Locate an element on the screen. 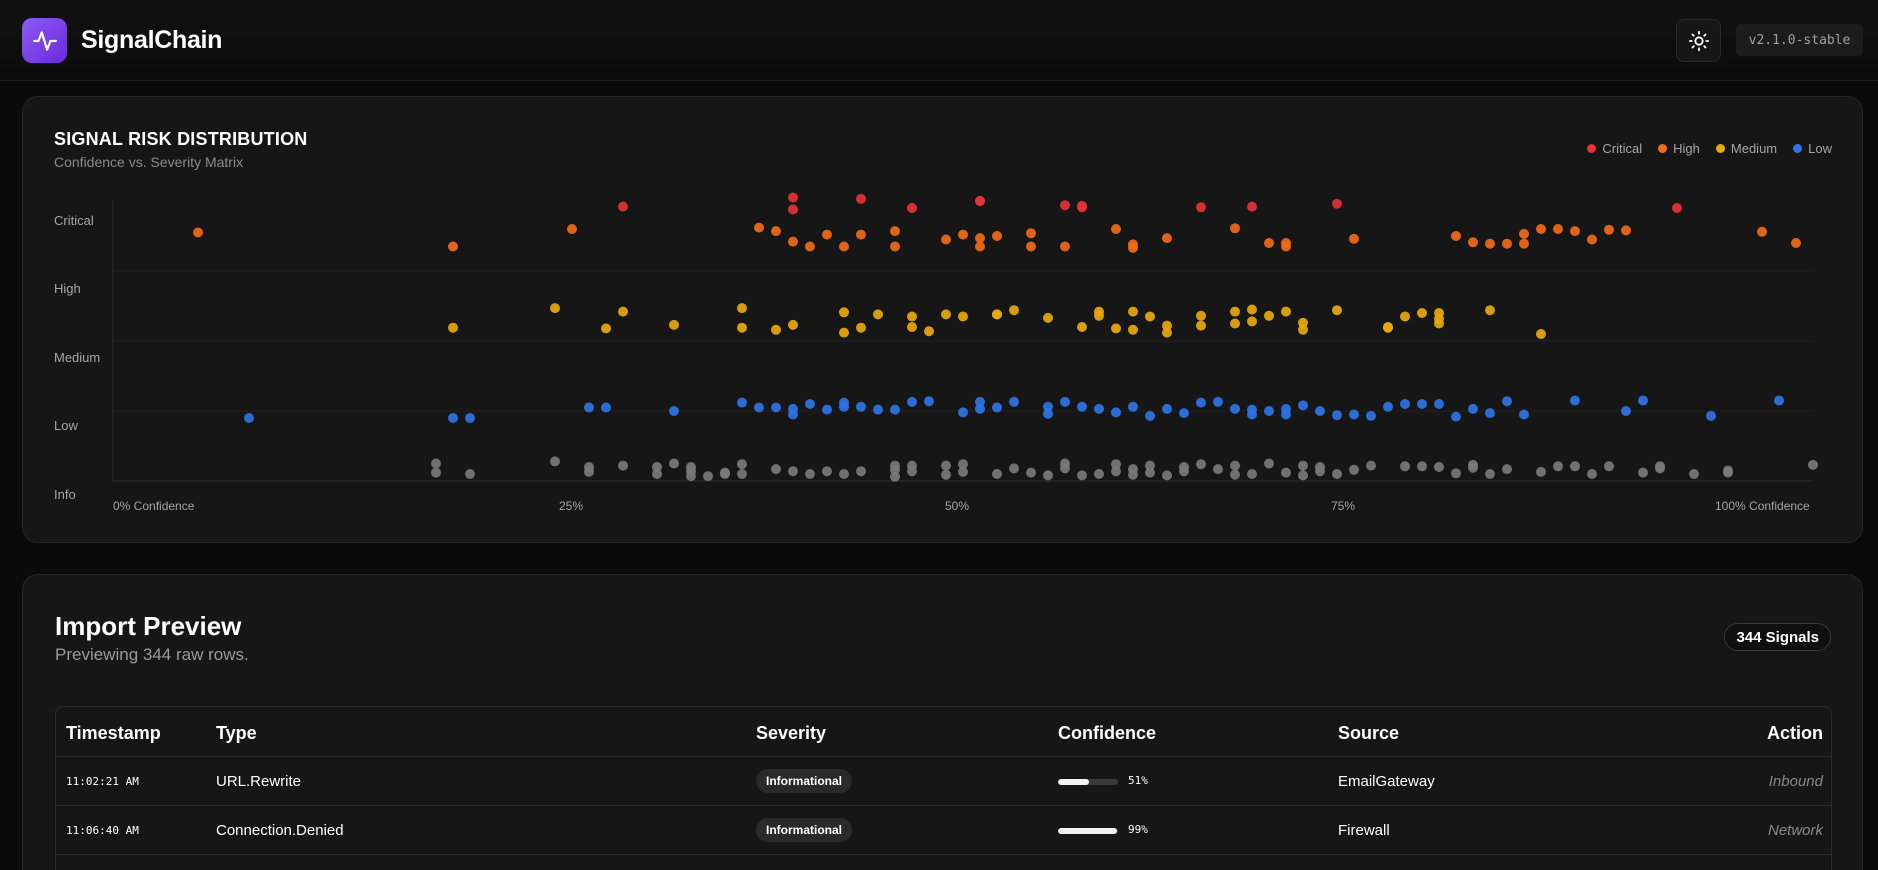  column-header-type: Type is located at coordinates (236, 733).